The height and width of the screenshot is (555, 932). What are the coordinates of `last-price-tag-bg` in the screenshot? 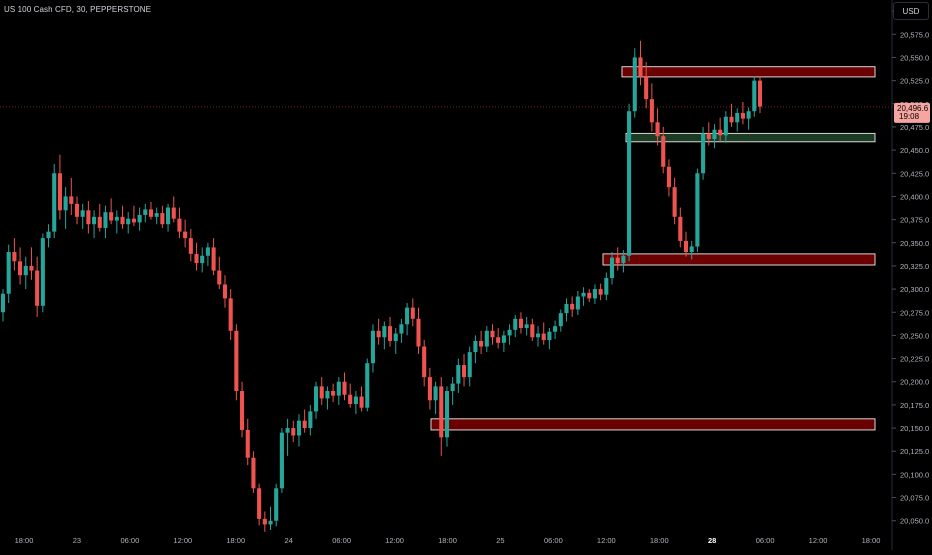 It's located at (912, 112).